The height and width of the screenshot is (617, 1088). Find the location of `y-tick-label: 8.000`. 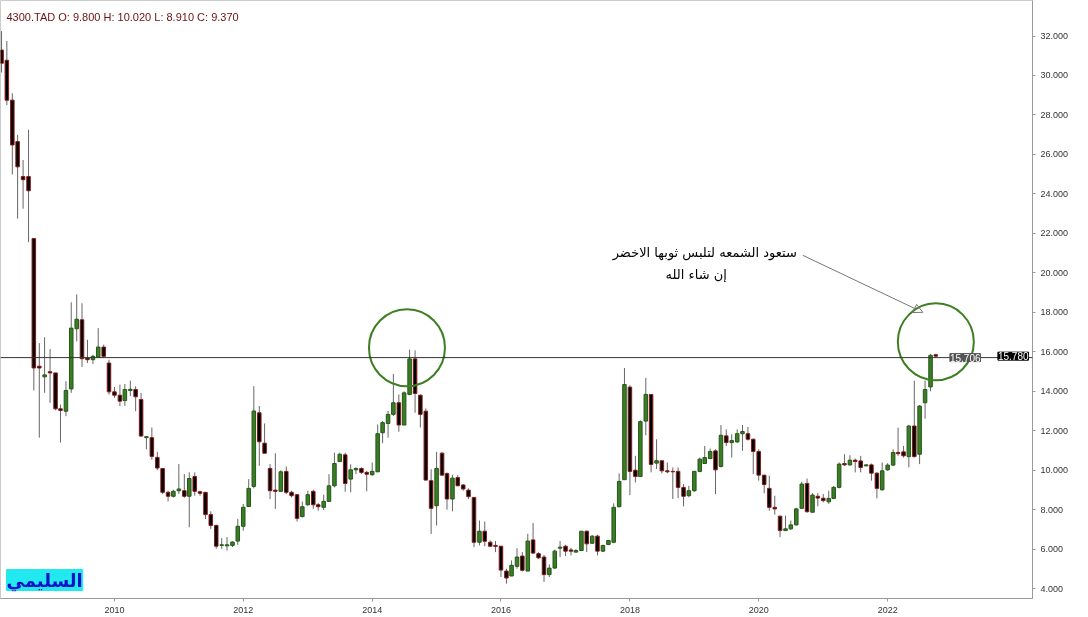

y-tick-label: 8.000 is located at coordinates (1052, 509).